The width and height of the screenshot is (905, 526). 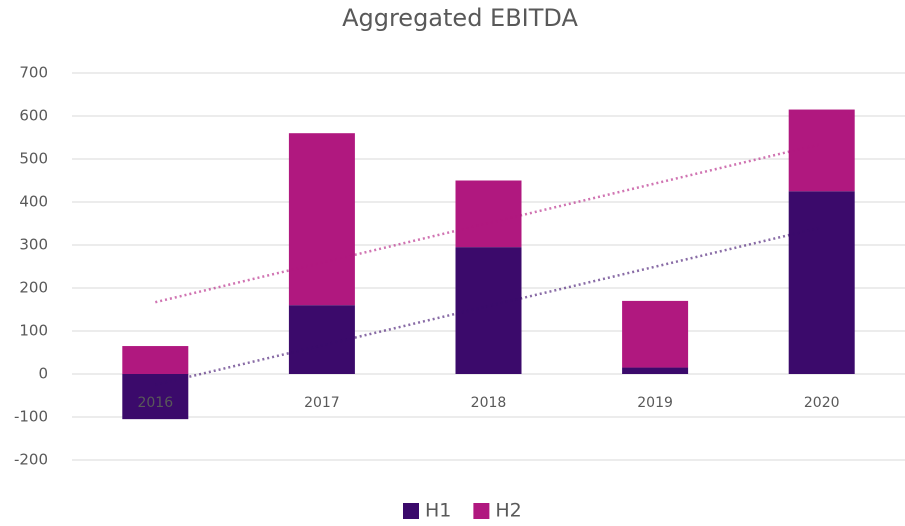 What do you see at coordinates (33, 331) in the screenshot?
I see `y-tick-label: 100` at bounding box center [33, 331].